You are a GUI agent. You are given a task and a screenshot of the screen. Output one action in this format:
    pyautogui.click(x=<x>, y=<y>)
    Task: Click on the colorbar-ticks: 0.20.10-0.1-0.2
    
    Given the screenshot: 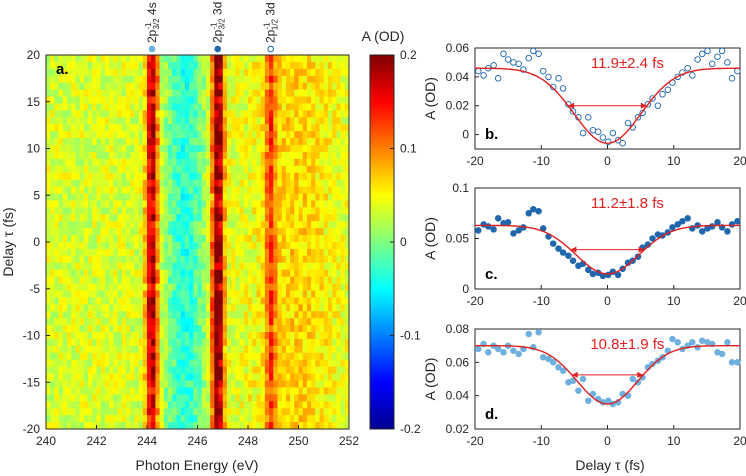 What is the action you would take?
    pyautogui.click(x=405, y=242)
    